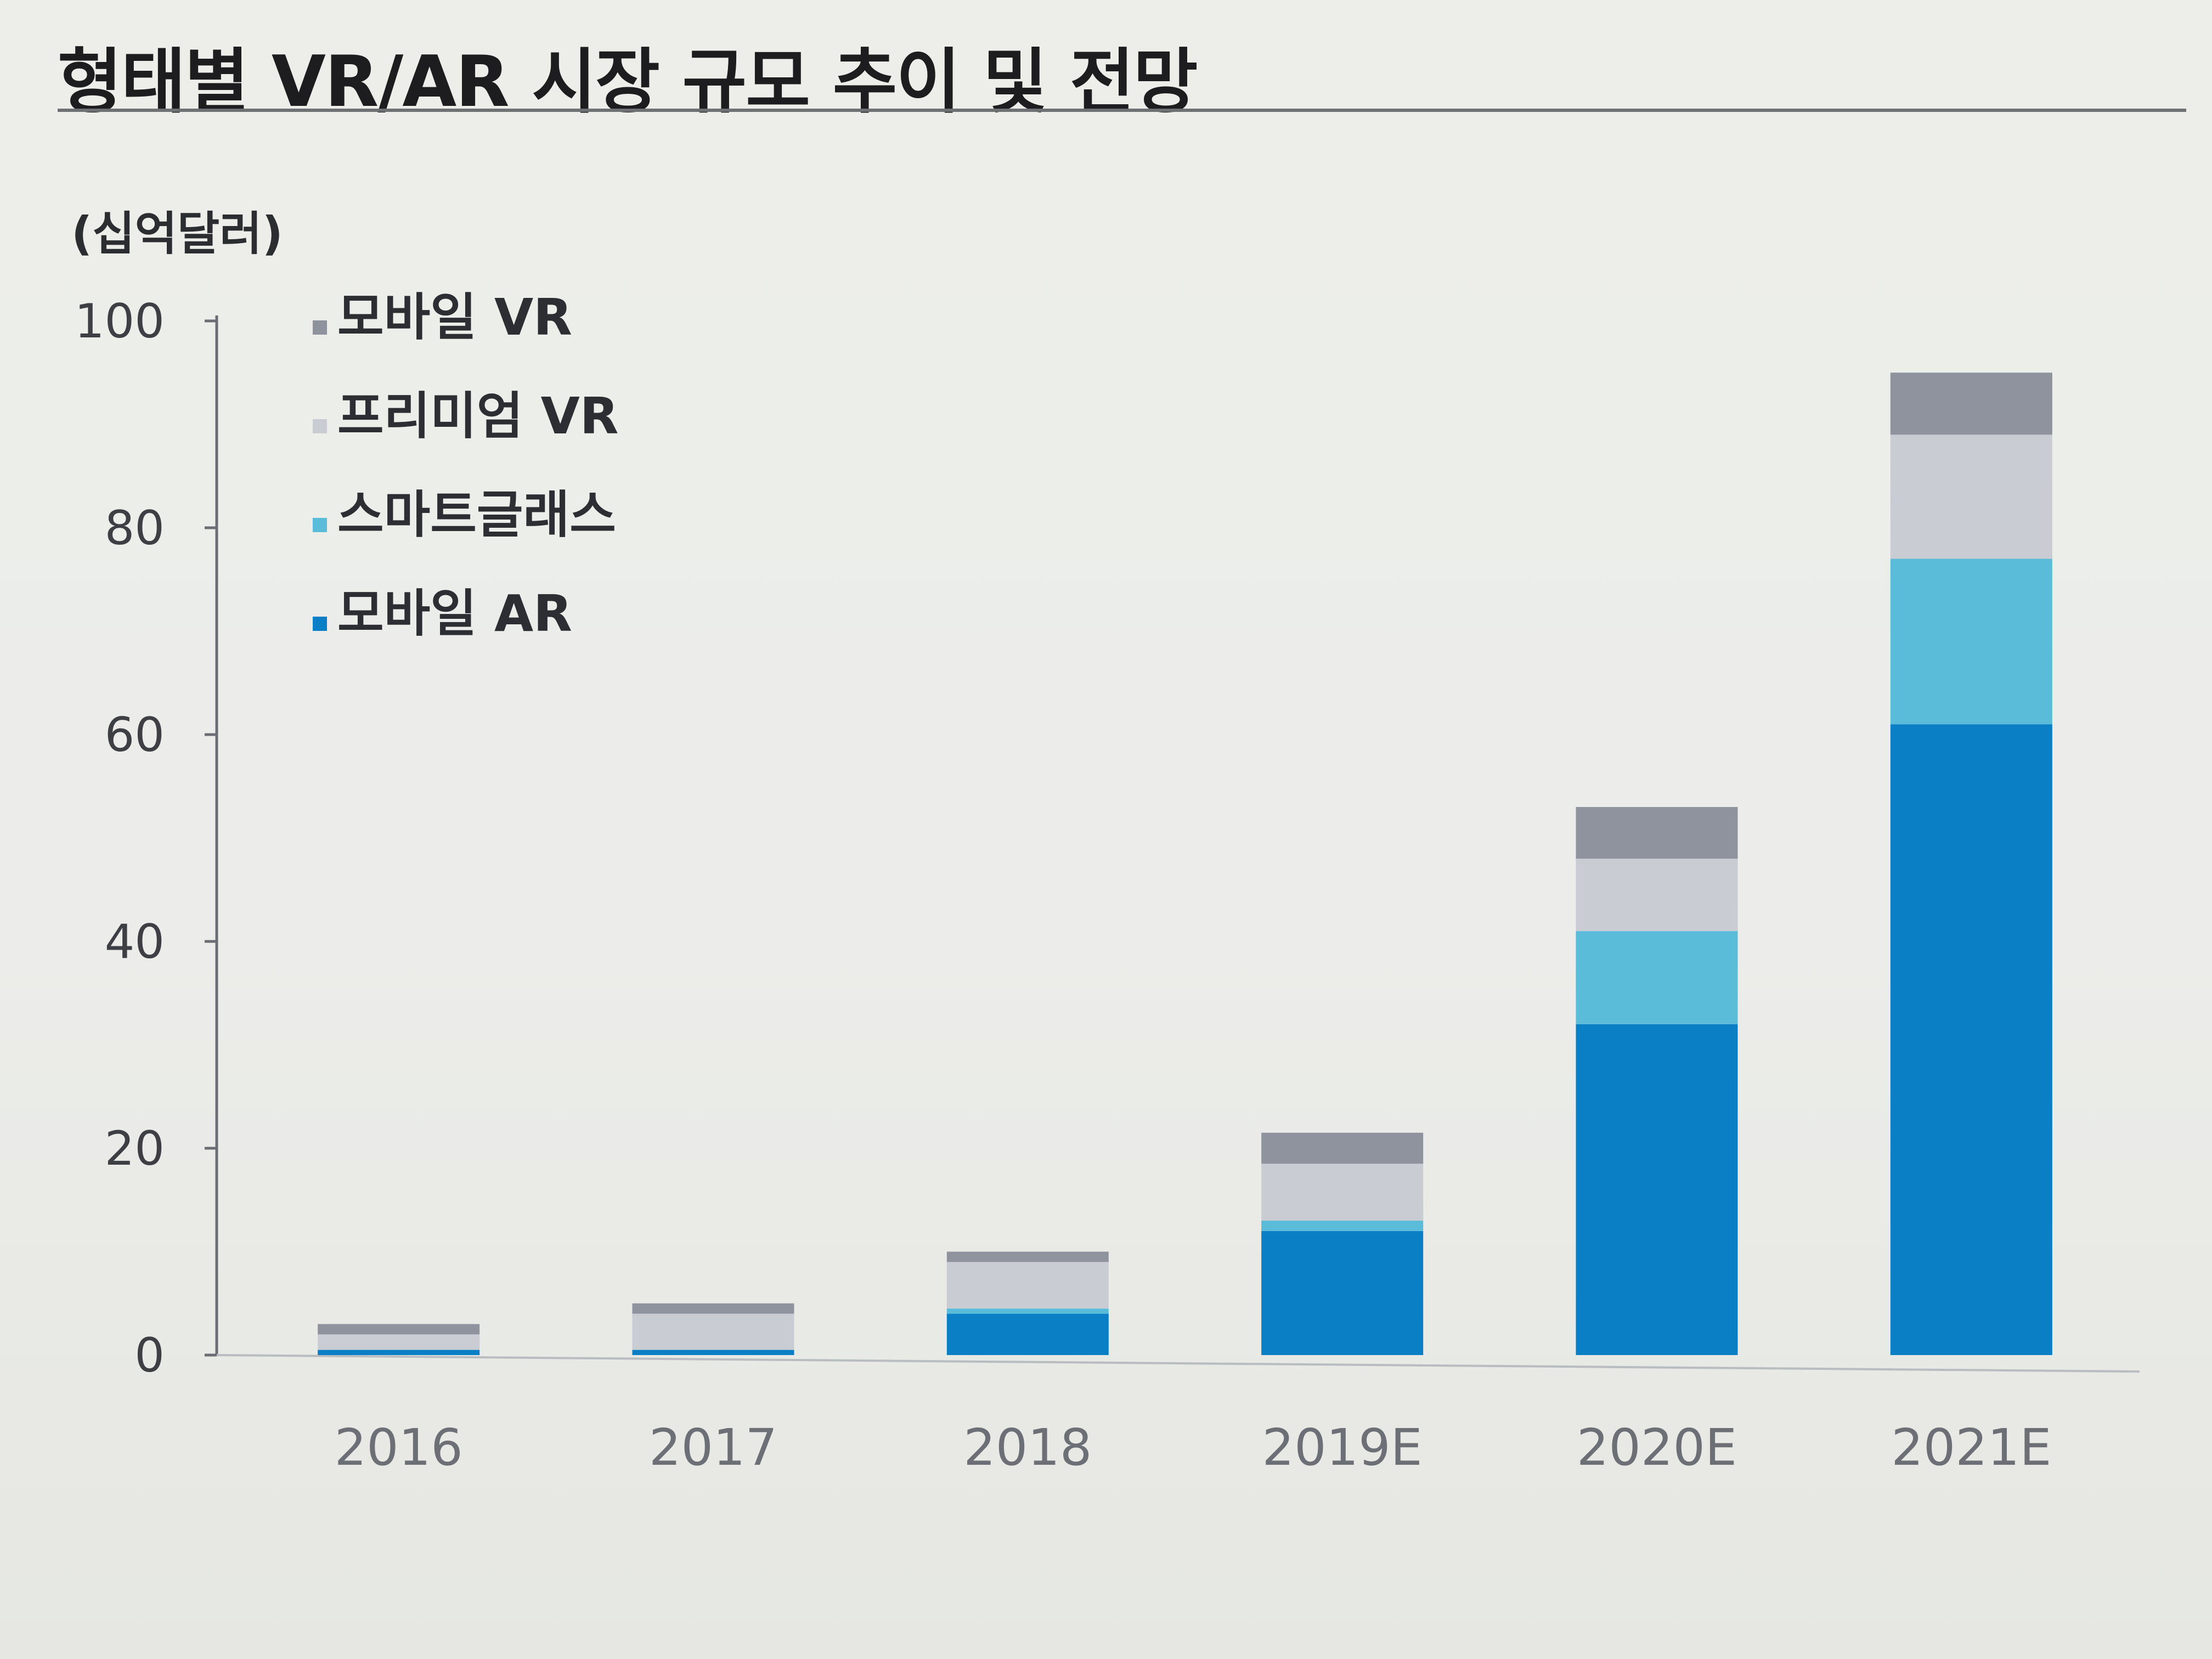 The height and width of the screenshot is (1659, 2212). Describe the element at coordinates (135, 528) in the screenshot. I see `y-tick-label: 80` at that location.